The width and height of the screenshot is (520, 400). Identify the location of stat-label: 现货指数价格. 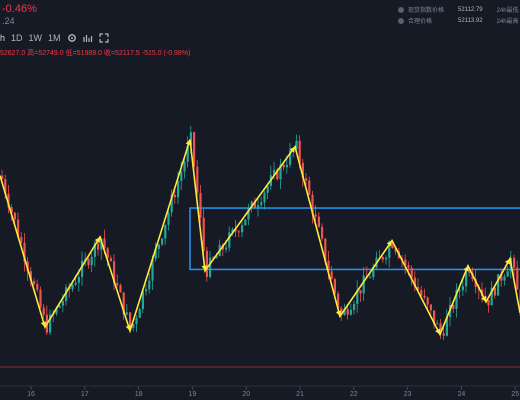
(426, 11).